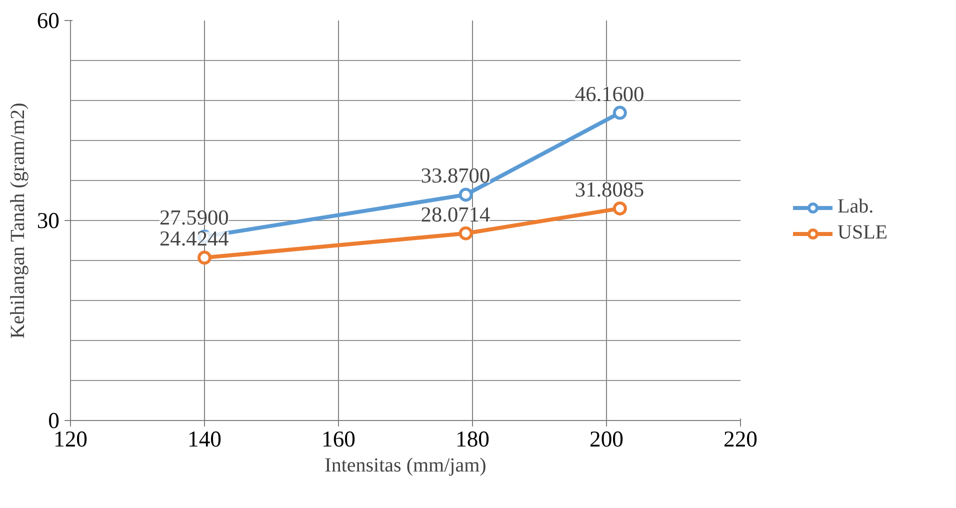 The image size is (956, 508). Describe the element at coordinates (48, 220) in the screenshot. I see `y-tick-label: 30` at that location.